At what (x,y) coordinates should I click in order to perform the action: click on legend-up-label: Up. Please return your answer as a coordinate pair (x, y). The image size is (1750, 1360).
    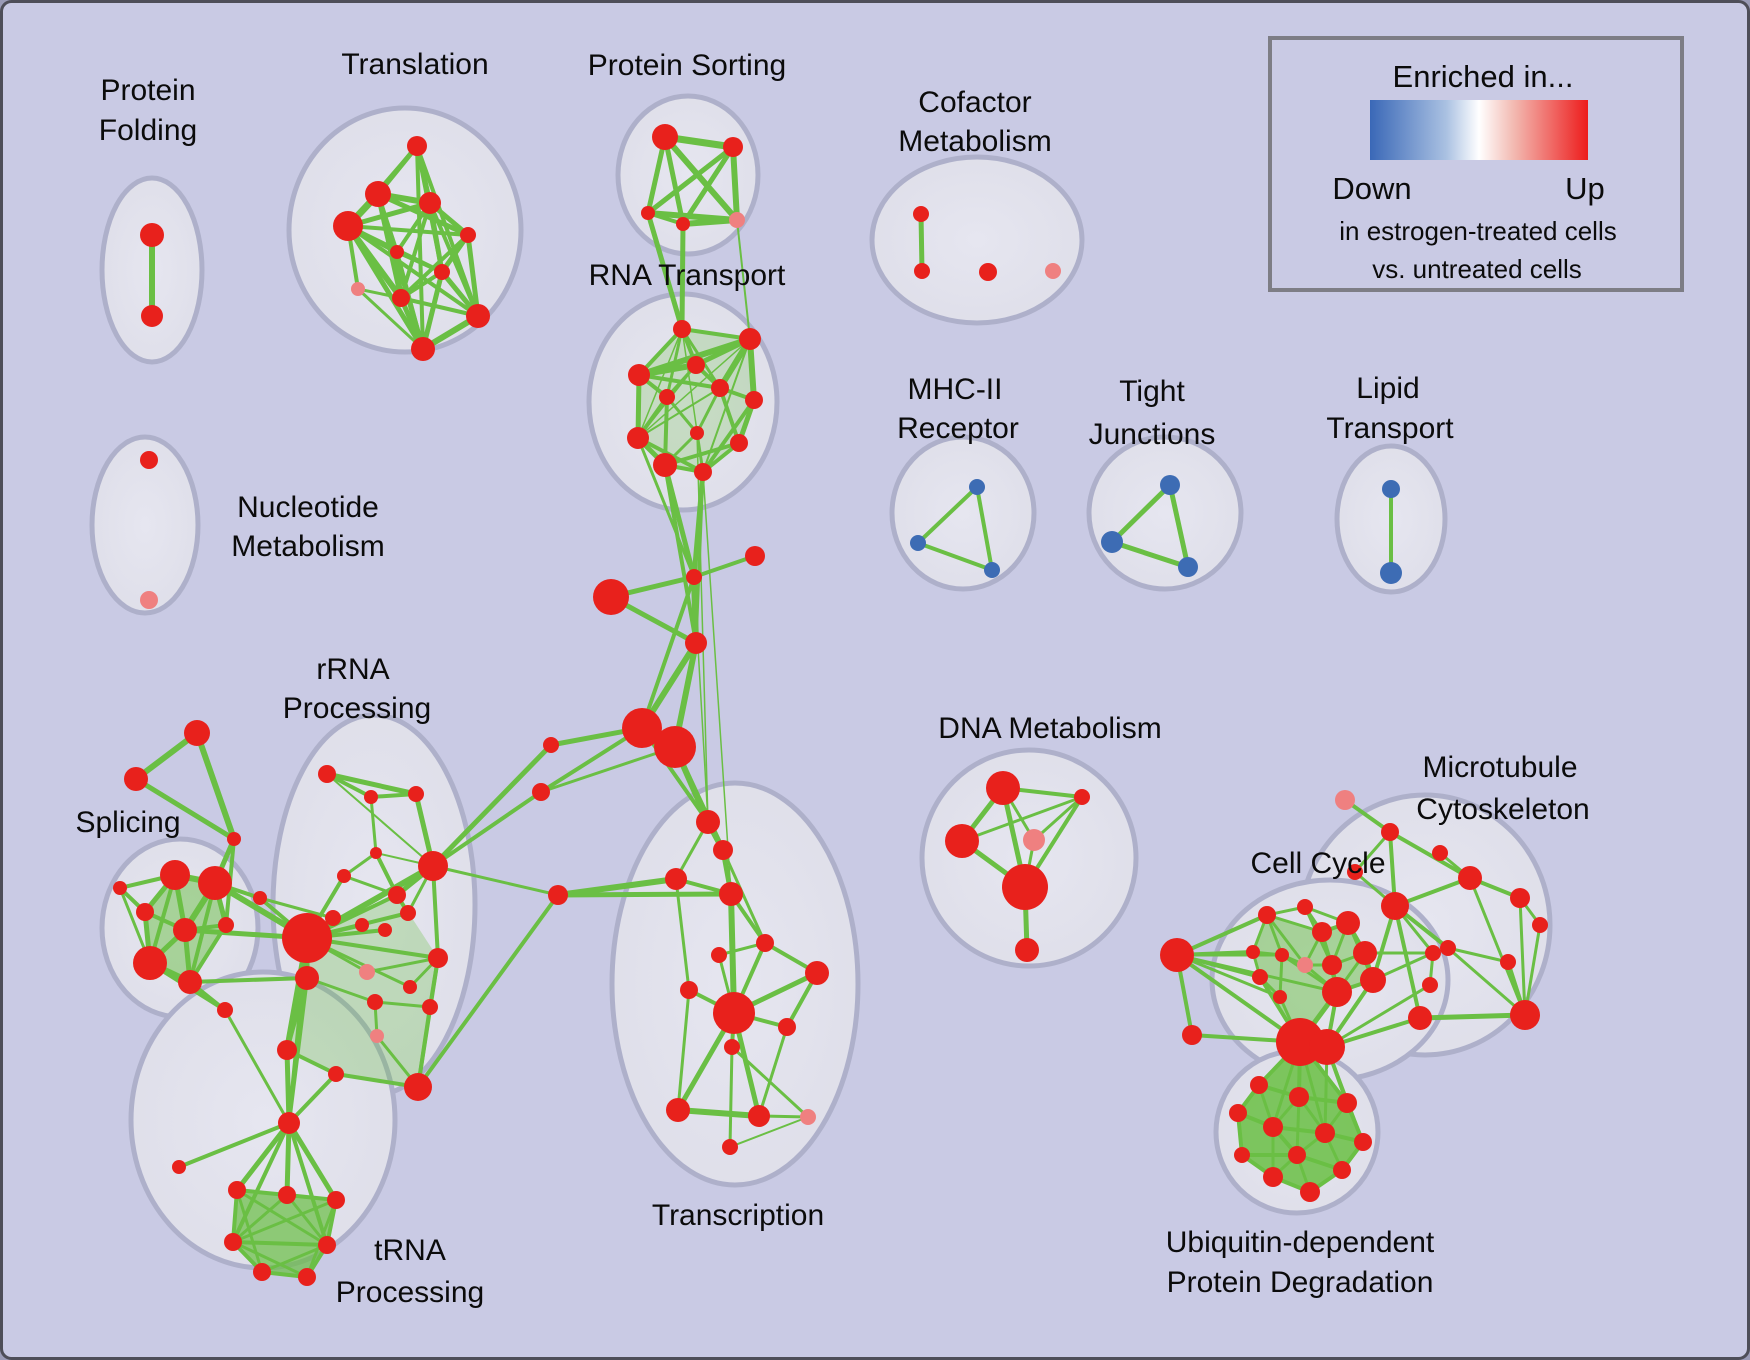
    Looking at the image, I should click on (1585, 188).